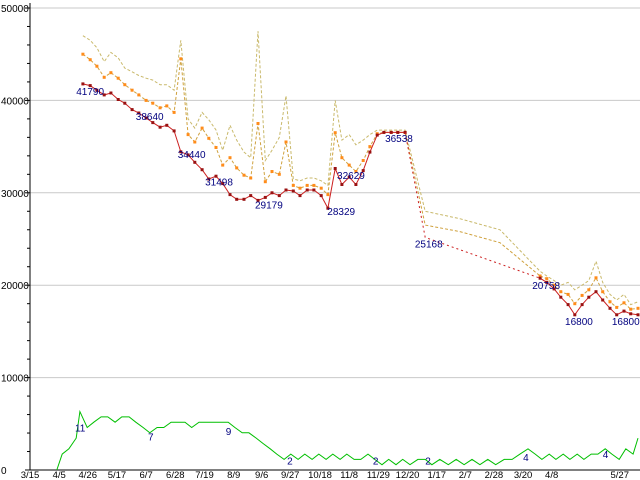 The height and width of the screenshot is (480, 640). What do you see at coordinates (204, 475) in the screenshot?
I see `svg-text: 7/19` at bounding box center [204, 475].